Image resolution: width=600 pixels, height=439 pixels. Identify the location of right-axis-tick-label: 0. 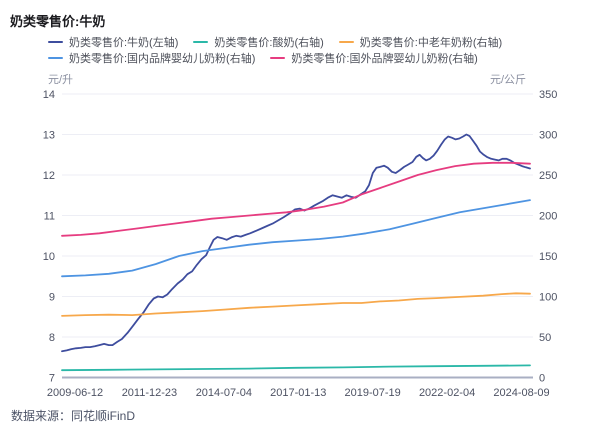
(542, 379).